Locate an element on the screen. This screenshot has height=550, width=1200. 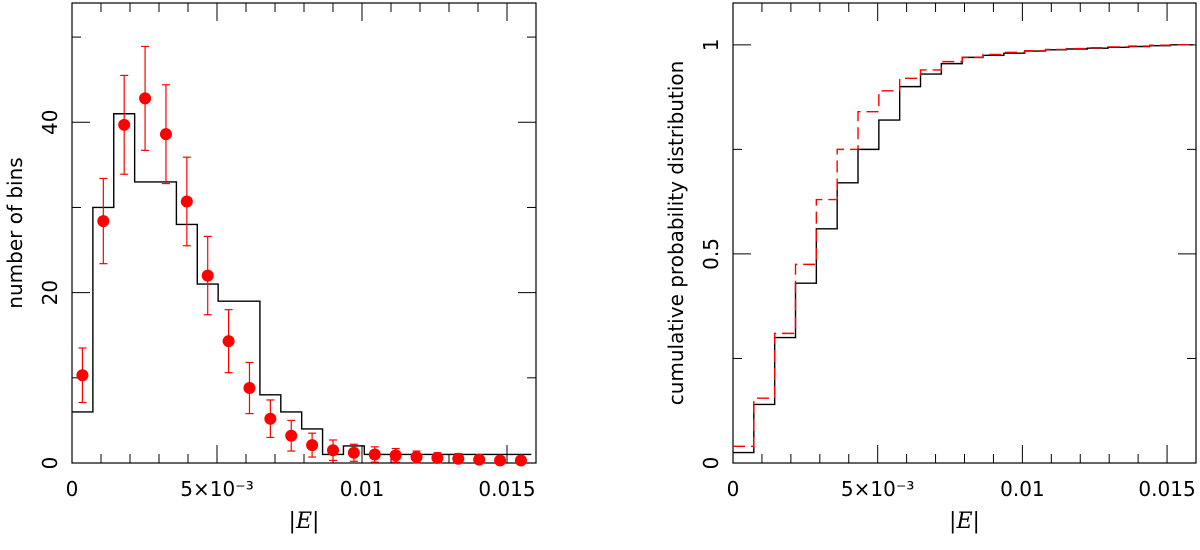
y-axis-label: cumulative probability distribution is located at coordinates (676, 233).